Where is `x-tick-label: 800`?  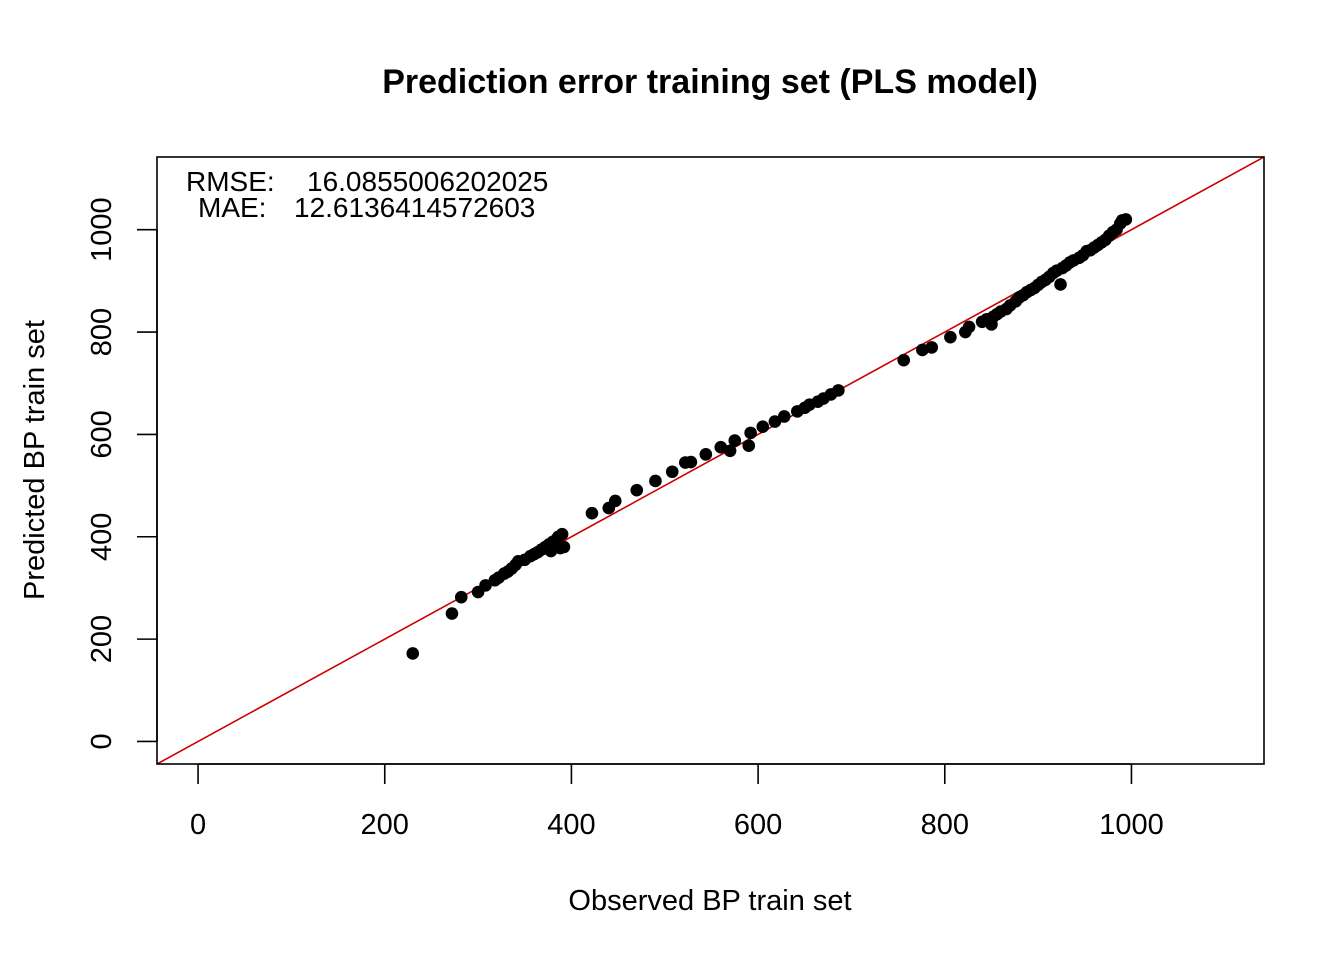
x-tick-label: 800 is located at coordinates (945, 825).